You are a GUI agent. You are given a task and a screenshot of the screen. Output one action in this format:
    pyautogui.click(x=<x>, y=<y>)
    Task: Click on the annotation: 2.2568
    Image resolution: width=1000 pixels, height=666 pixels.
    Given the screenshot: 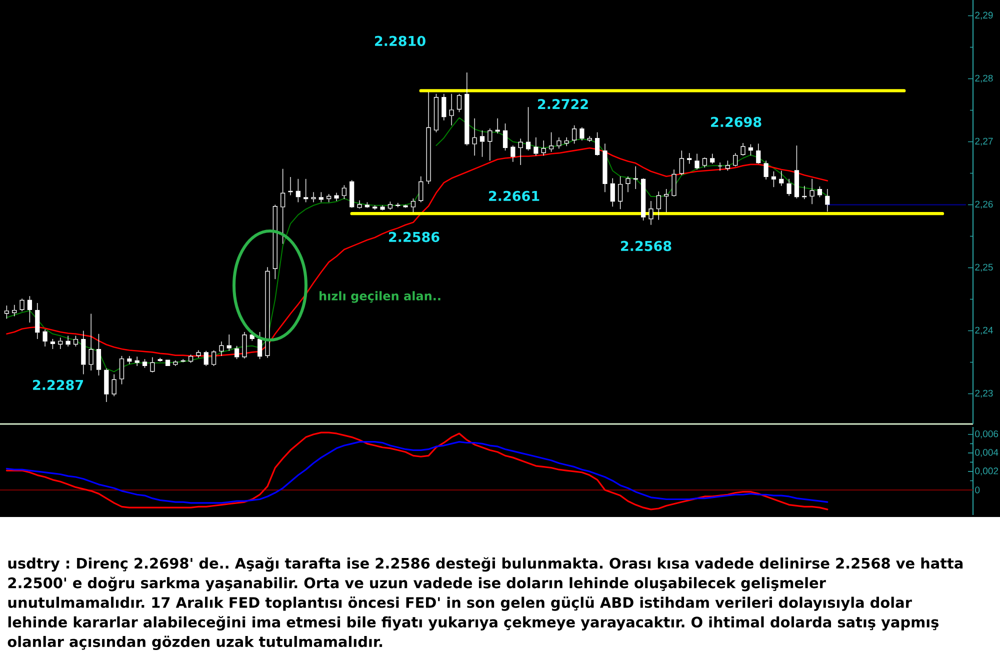 What is the action you would take?
    pyautogui.click(x=646, y=246)
    